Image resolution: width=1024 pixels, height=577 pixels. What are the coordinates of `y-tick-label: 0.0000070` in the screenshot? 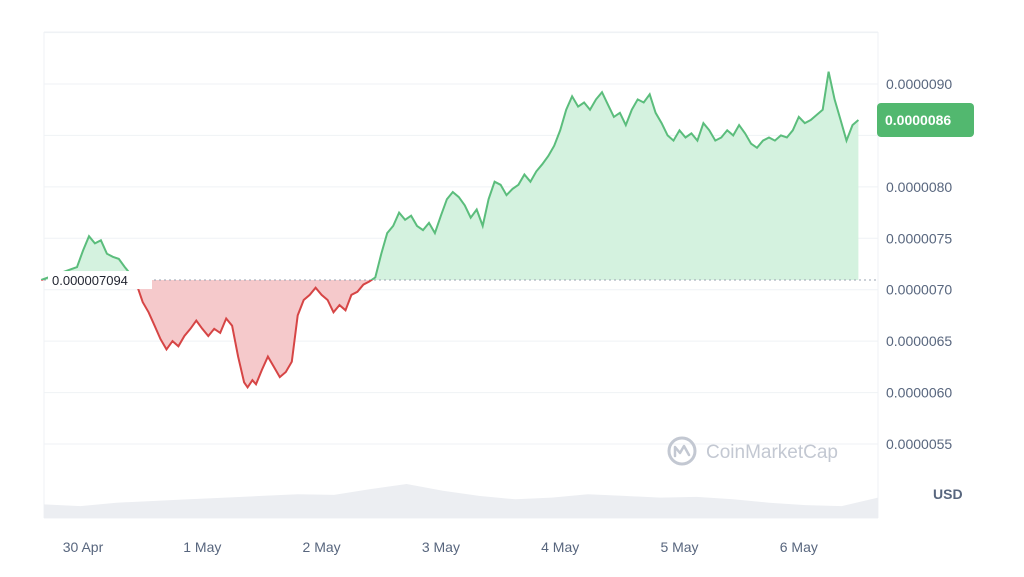 It's located at (919, 290).